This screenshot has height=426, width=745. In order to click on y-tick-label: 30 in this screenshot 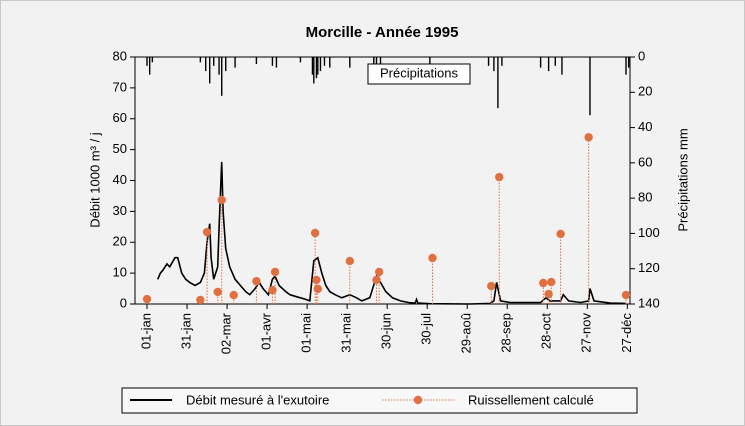, I will do `click(120, 210)`.